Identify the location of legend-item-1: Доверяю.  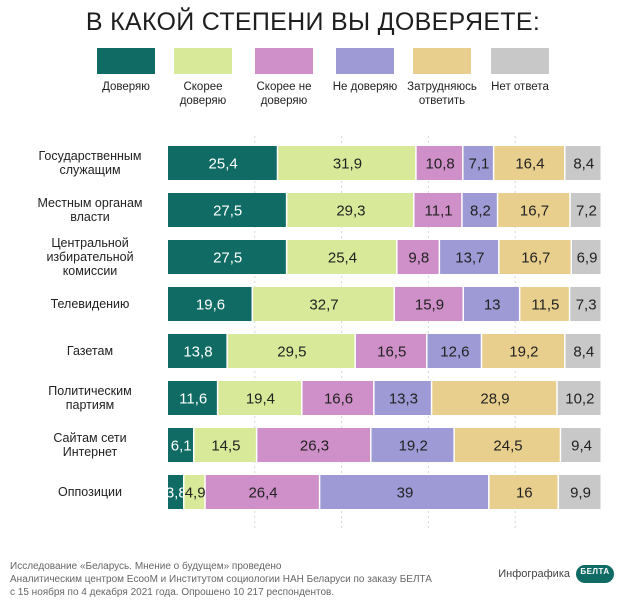
(126, 71).